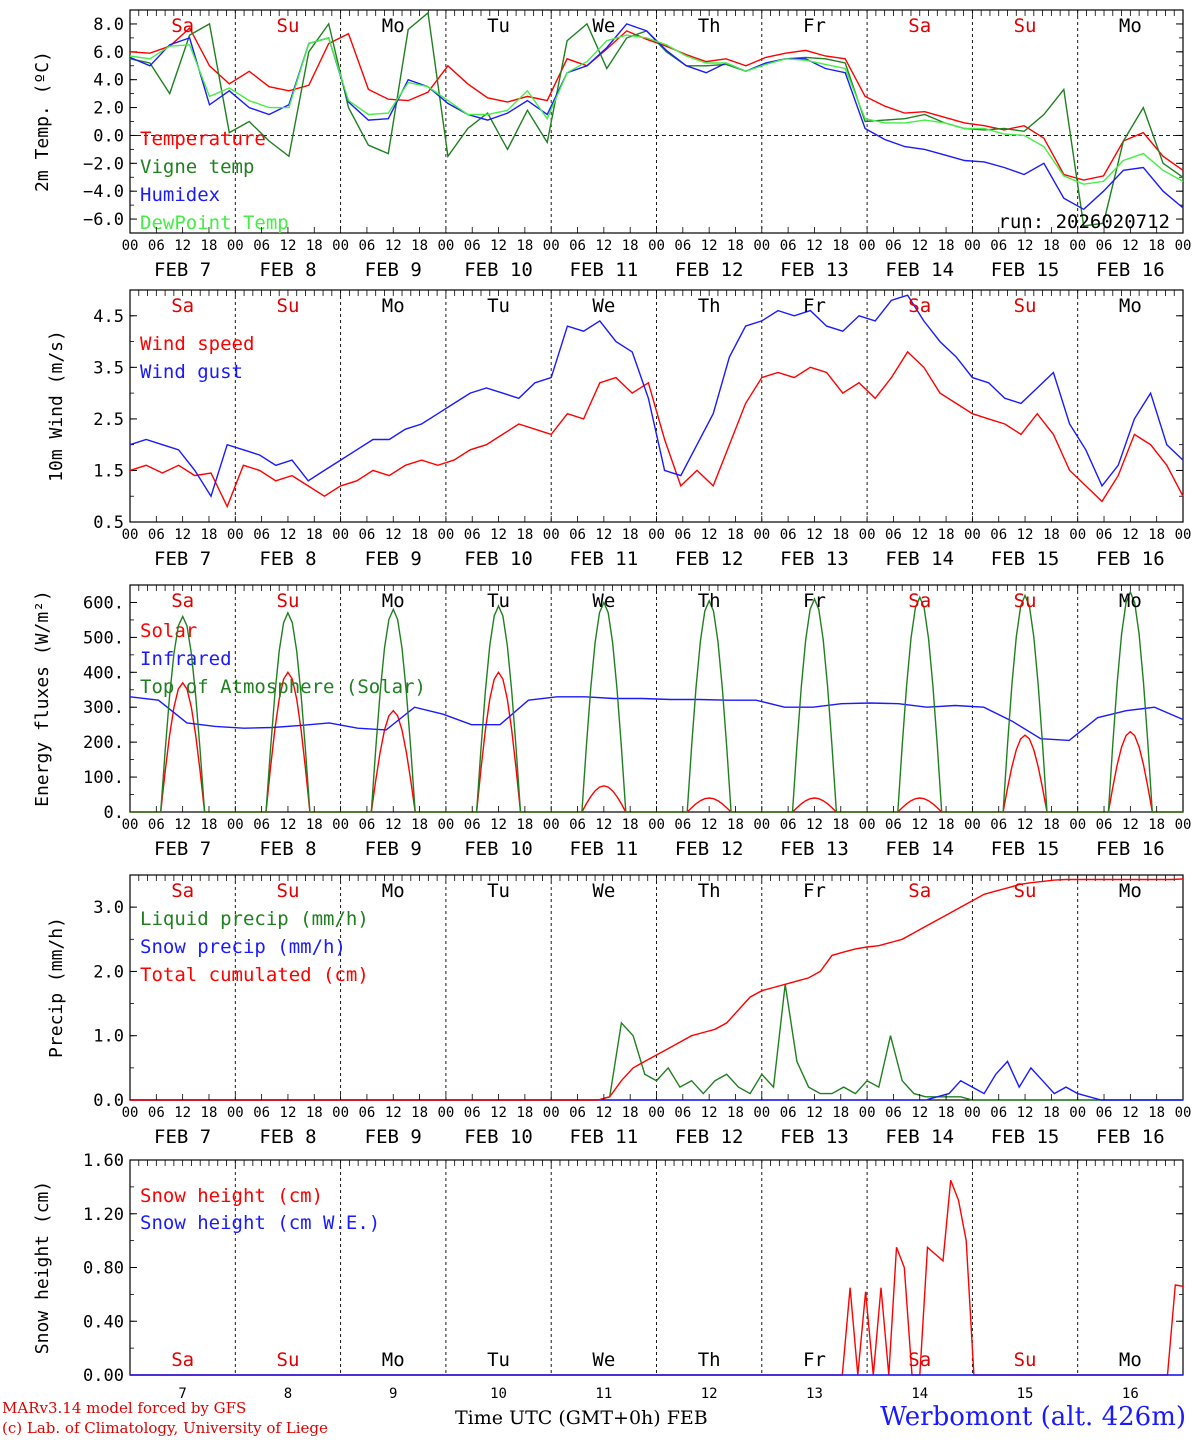 This screenshot has width=1194, height=1440. What do you see at coordinates (657, 989) in the screenshot?
I see `series-line-total-cumulated-cm-` at bounding box center [657, 989].